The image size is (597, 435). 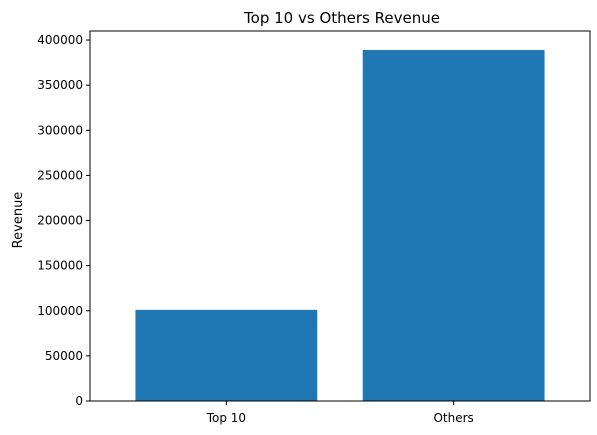 I want to click on y-tick-label: 0, so click(x=79, y=401).